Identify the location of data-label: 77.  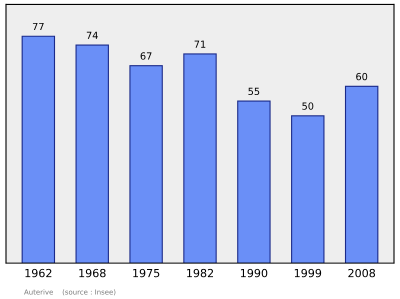
(38, 26).